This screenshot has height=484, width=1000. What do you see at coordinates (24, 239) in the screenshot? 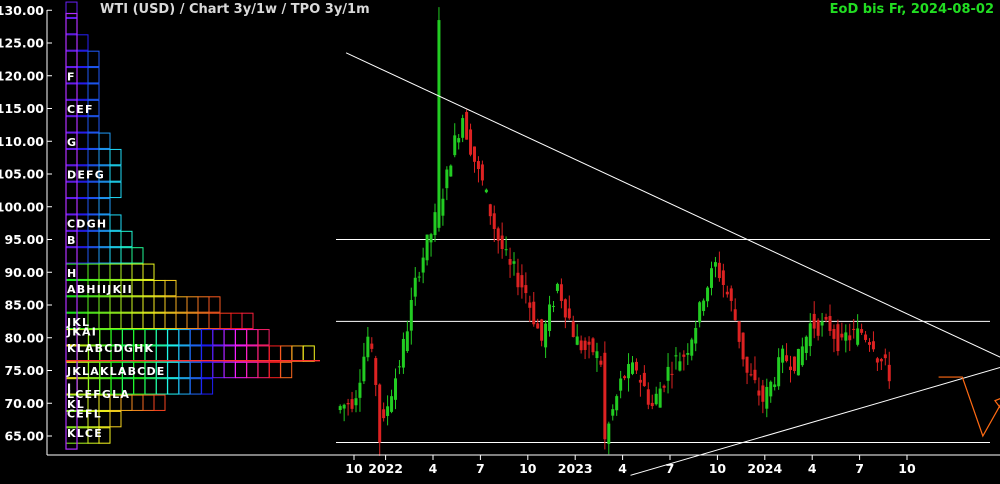
I see `y-tick-label: 95.00` at bounding box center [24, 239].